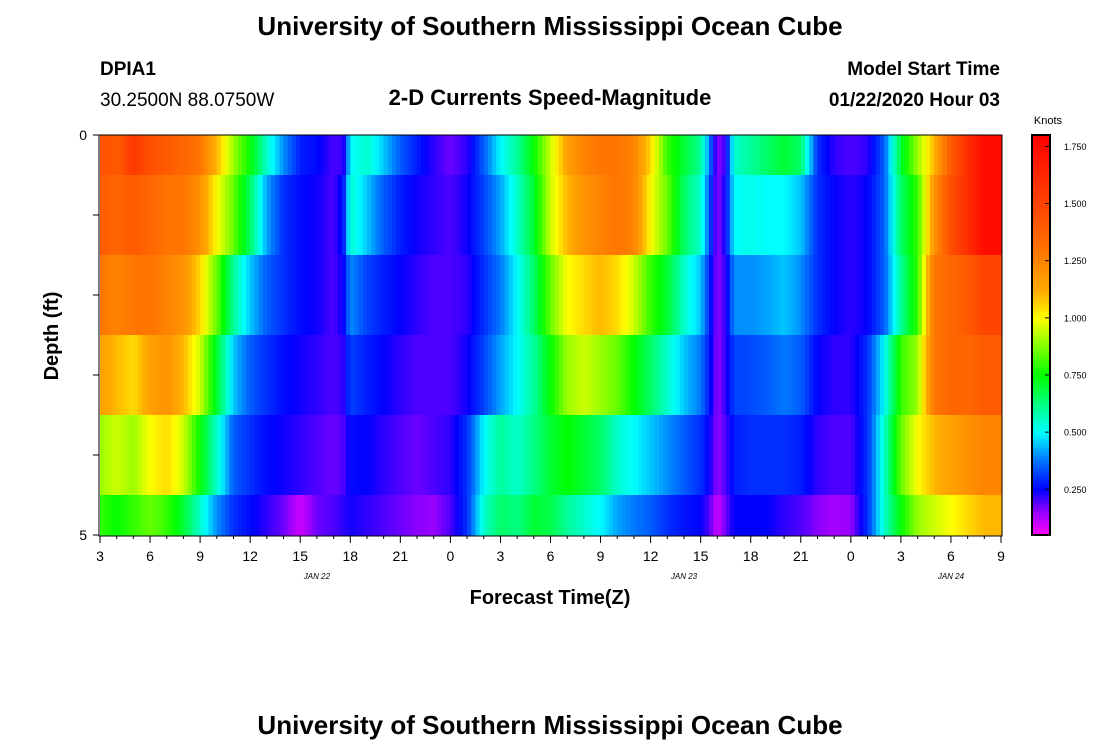  What do you see at coordinates (851, 556) in the screenshot?
I see `x-tick-label: 0` at bounding box center [851, 556].